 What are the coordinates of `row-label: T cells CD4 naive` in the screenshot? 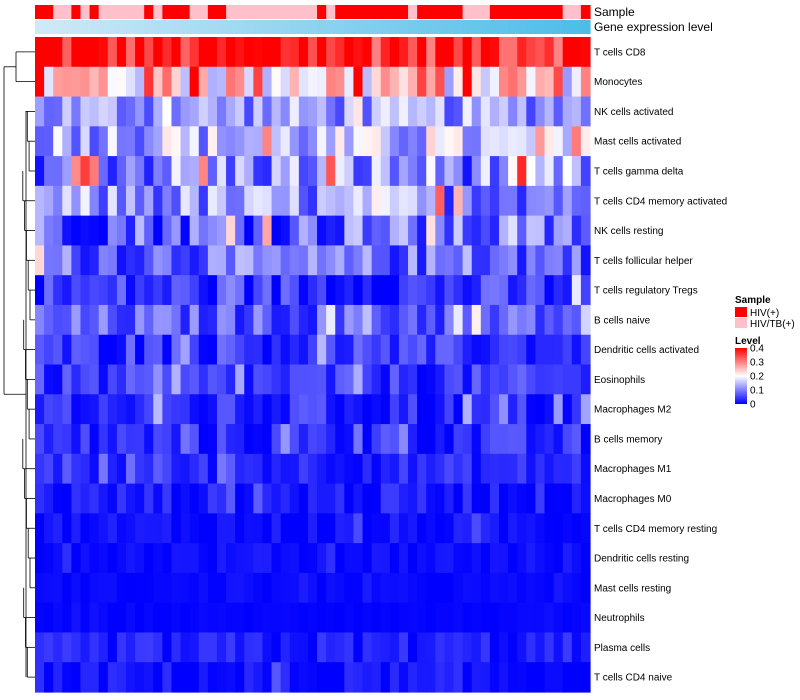 It's located at (633, 678).